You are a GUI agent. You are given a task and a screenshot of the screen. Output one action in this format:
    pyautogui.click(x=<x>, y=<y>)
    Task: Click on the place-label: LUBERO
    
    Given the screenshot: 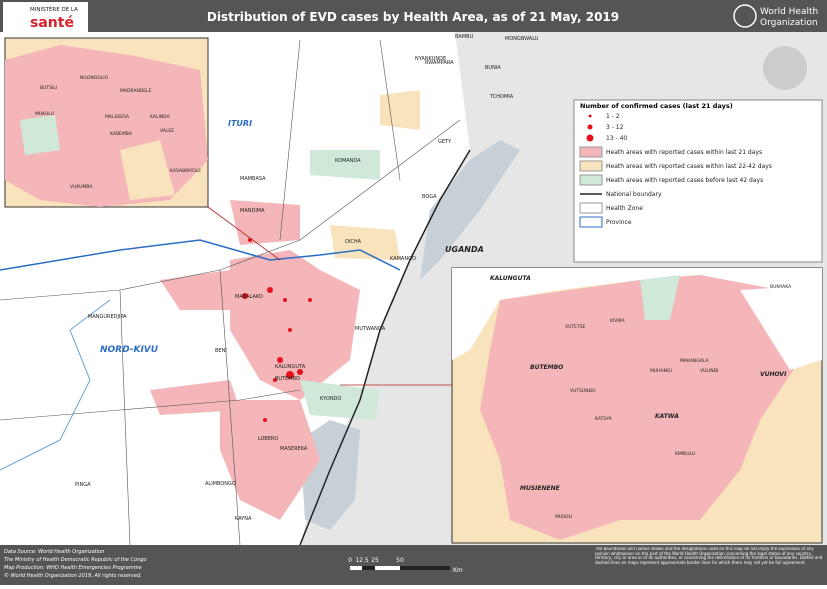 What is the action you would take?
    pyautogui.click(x=268, y=439)
    